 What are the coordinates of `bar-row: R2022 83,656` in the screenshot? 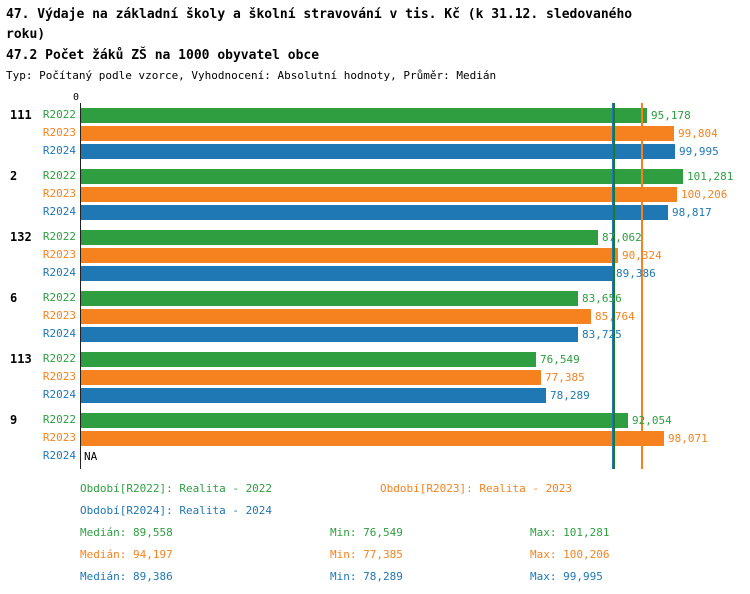 It's located at (396, 298).